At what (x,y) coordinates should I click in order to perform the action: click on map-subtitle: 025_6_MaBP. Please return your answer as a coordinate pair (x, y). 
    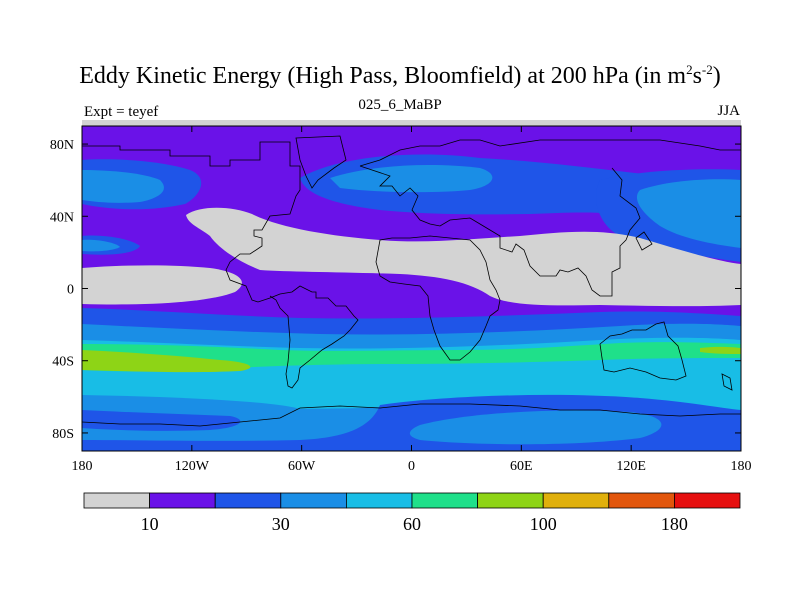
    Looking at the image, I should click on (400, 105).